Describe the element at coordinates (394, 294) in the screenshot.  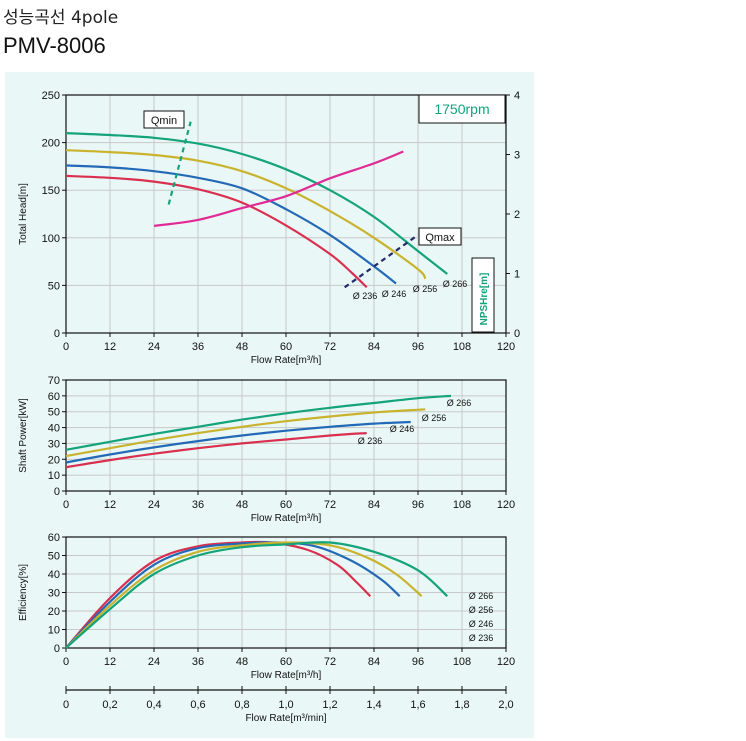
I see `head-diameter-label: Ø 246` at that location.